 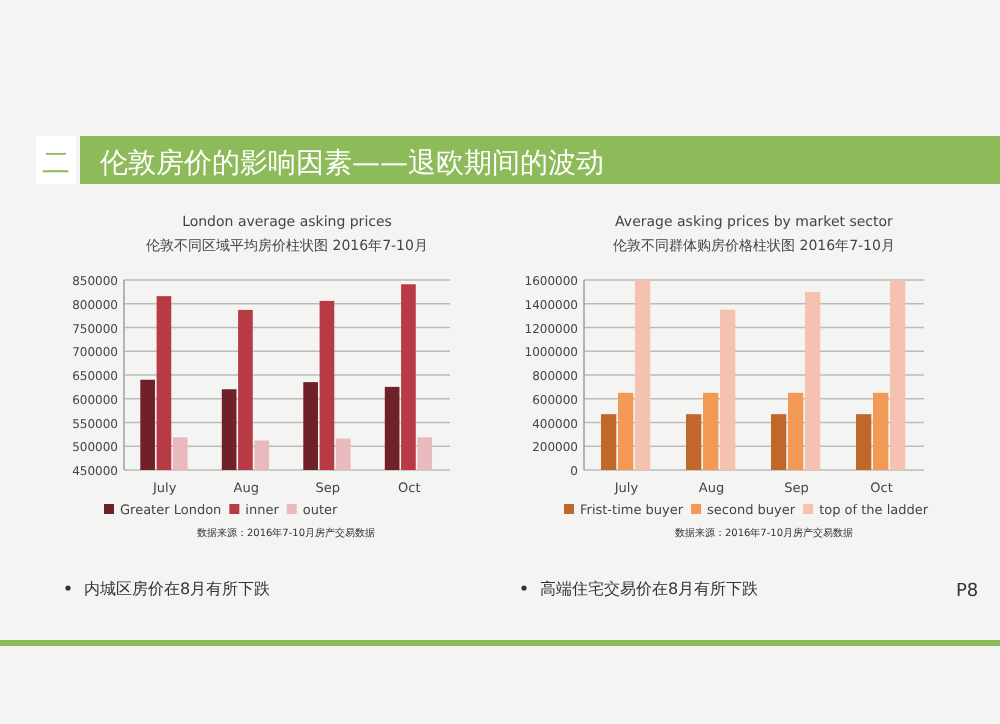 I want to click on text: 二, so click(x=56, y=164).